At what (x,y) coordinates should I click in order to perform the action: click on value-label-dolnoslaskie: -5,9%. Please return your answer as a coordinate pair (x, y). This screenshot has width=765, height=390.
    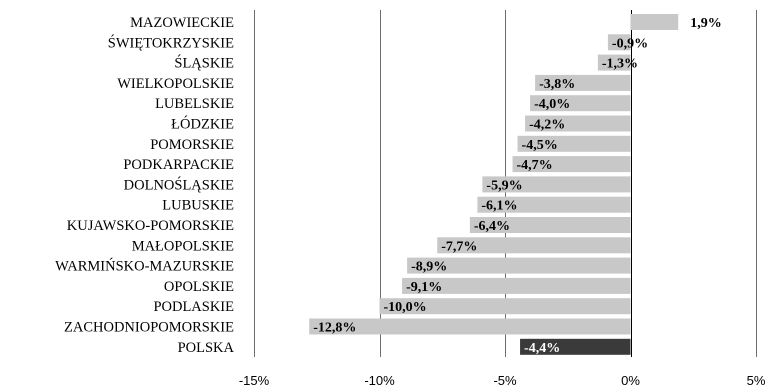
    Looking at the image, I should click on (504, 185).